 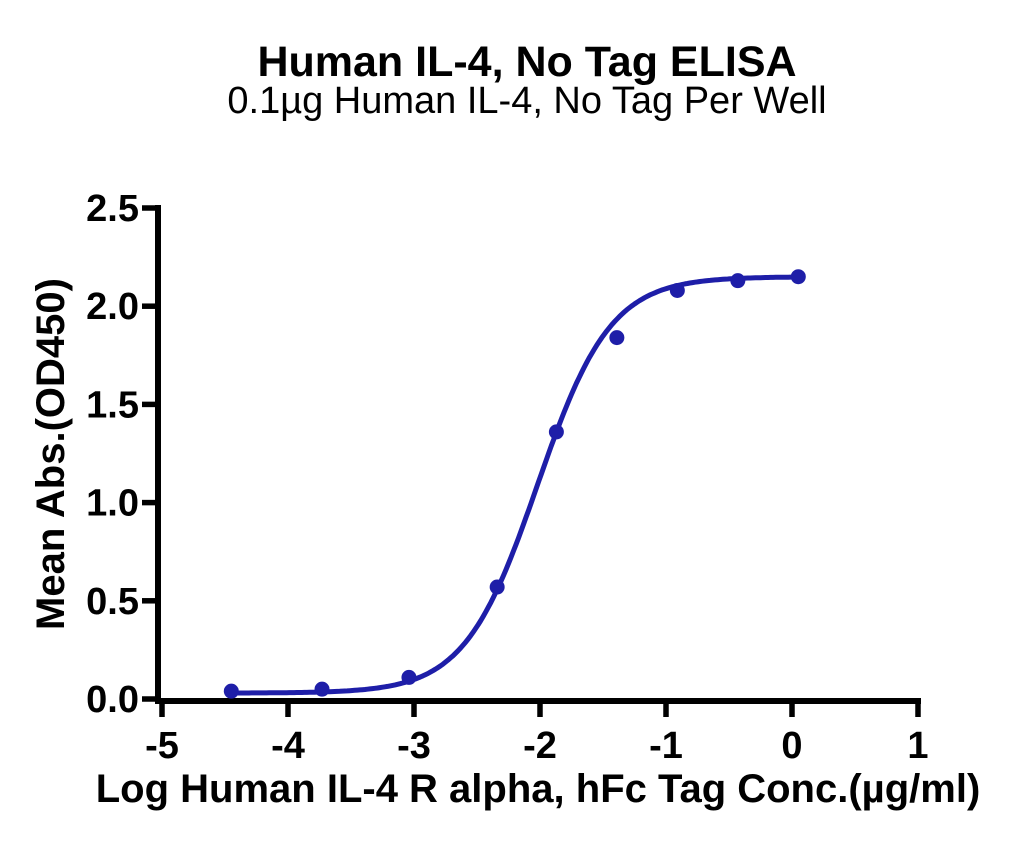 What do you see at coordinates (162, 746) in the screenshot?
I see `x-tick-label: -5` at bounding box center [162, 746].